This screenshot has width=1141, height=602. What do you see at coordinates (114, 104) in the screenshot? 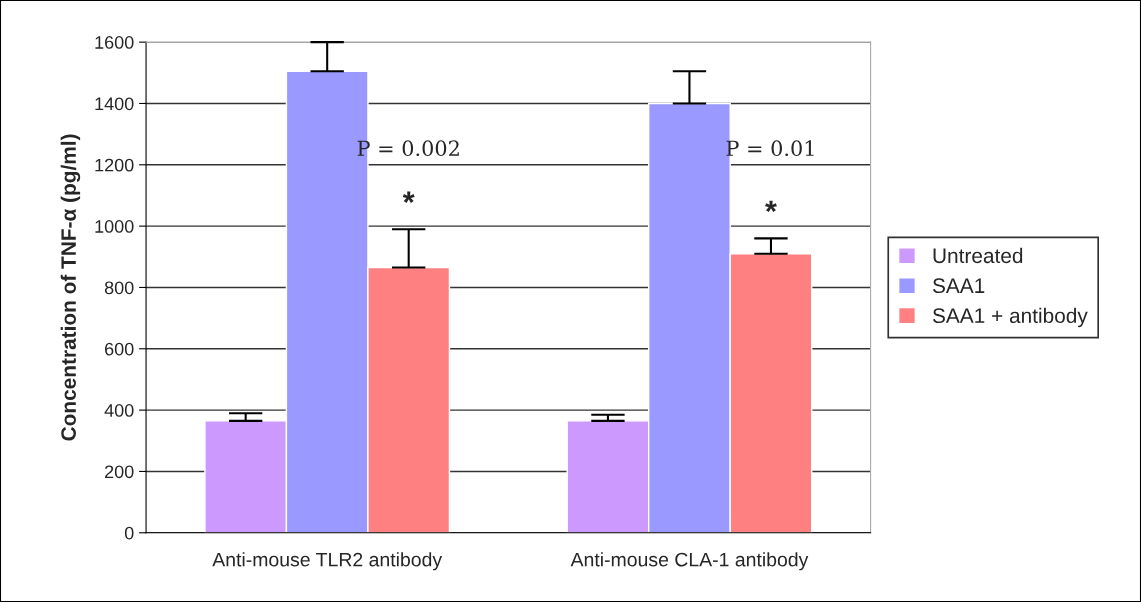
I see `y-tick-label: 1400` at bounding box center [114, 104].